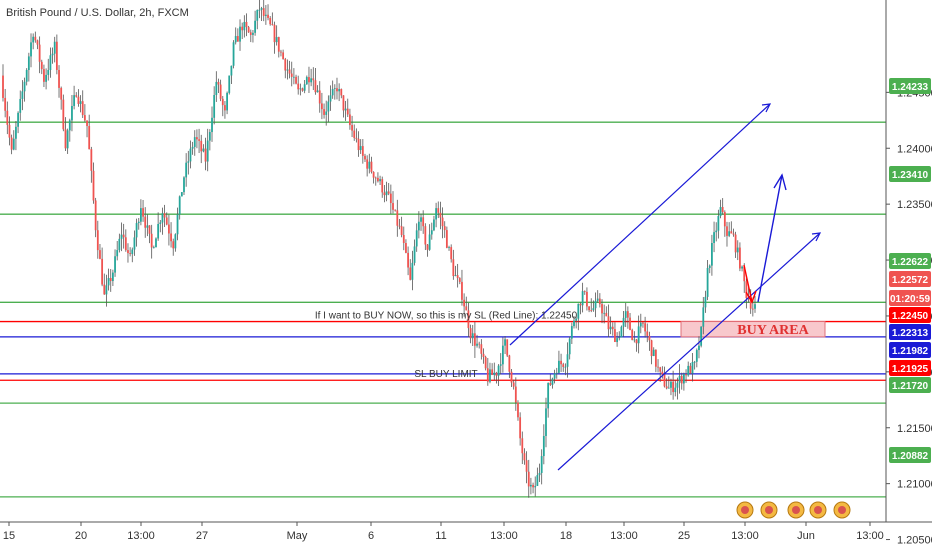 The width and height of the screenshot is (932, 550). Describe the element at coordinates (751, 297) in the screenshot. I see `pullback-arrowhead` at that location.